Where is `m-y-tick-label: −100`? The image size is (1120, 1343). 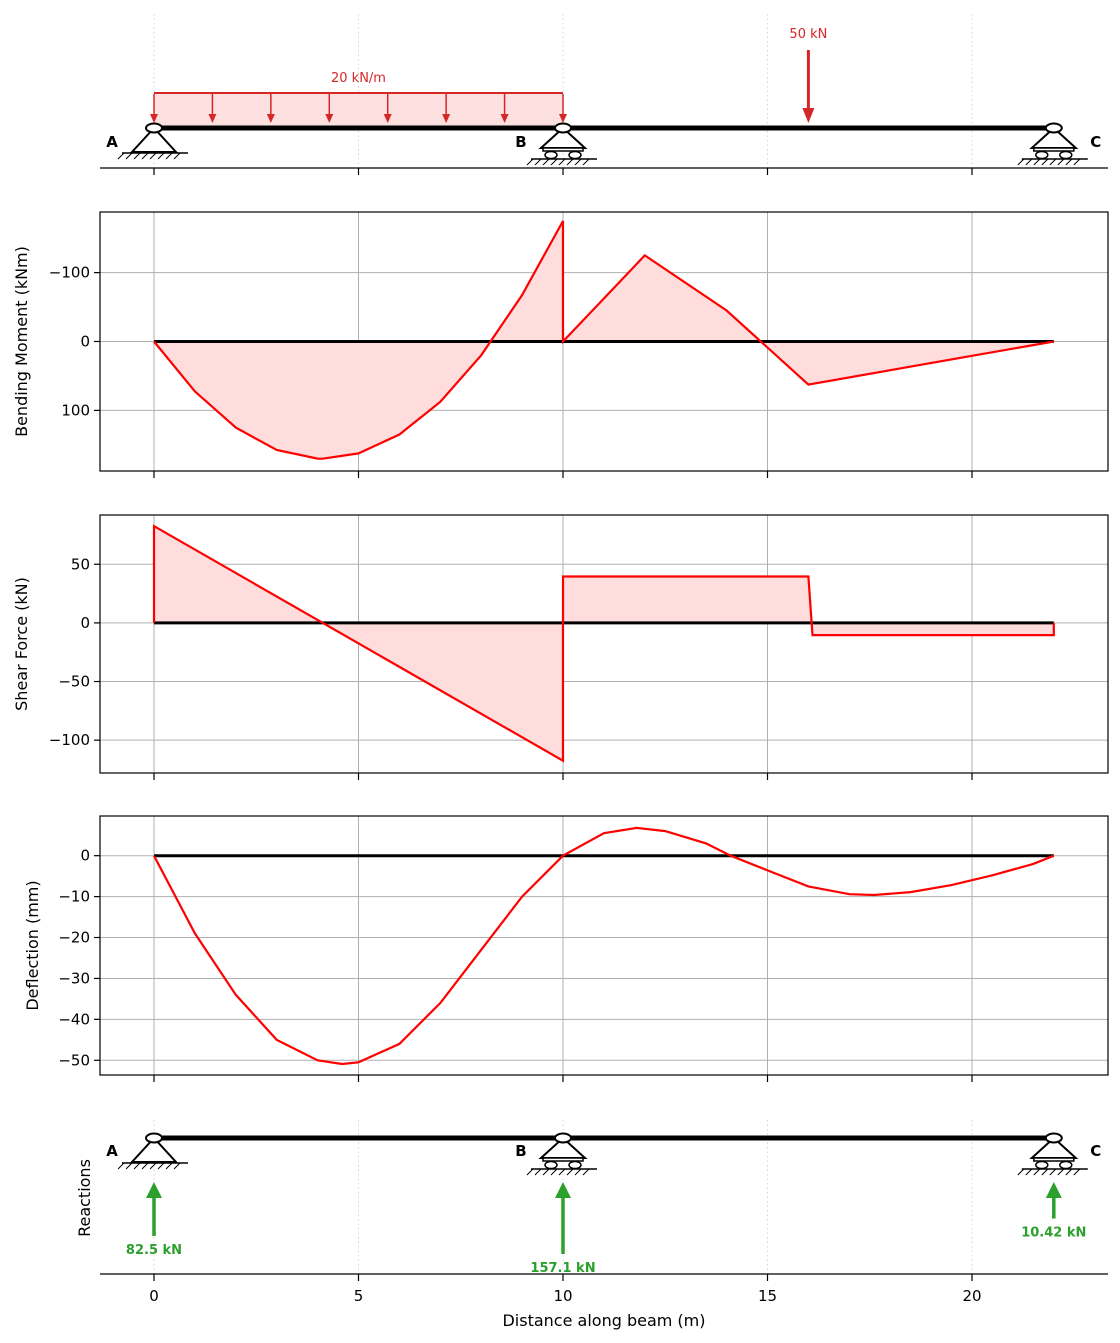 m-y-tick-label: −100 is located at coordinates (69, 273).